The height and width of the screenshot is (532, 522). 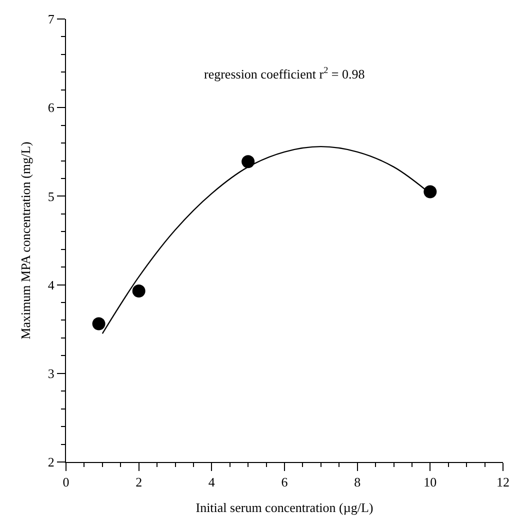 What do you see at coordinates (212, 482) in the screenshot?
I see `x-tick-label: 4` at bounding box center [212, 482].